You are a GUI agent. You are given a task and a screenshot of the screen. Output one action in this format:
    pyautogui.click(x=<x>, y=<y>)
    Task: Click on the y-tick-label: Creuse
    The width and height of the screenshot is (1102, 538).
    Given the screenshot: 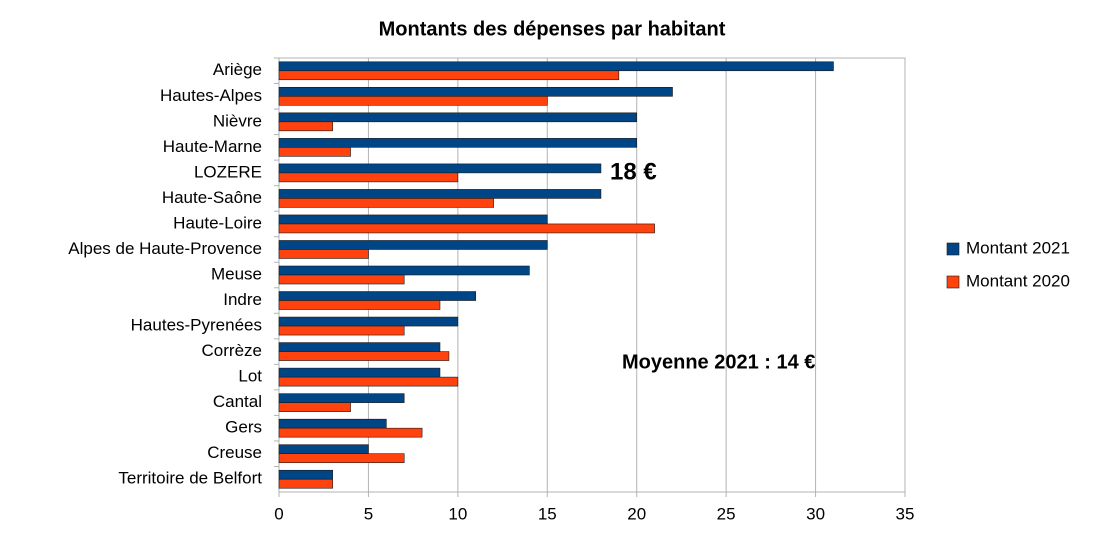 What is the action you would take?
    pyautogui.click(x=234, y=452)
    